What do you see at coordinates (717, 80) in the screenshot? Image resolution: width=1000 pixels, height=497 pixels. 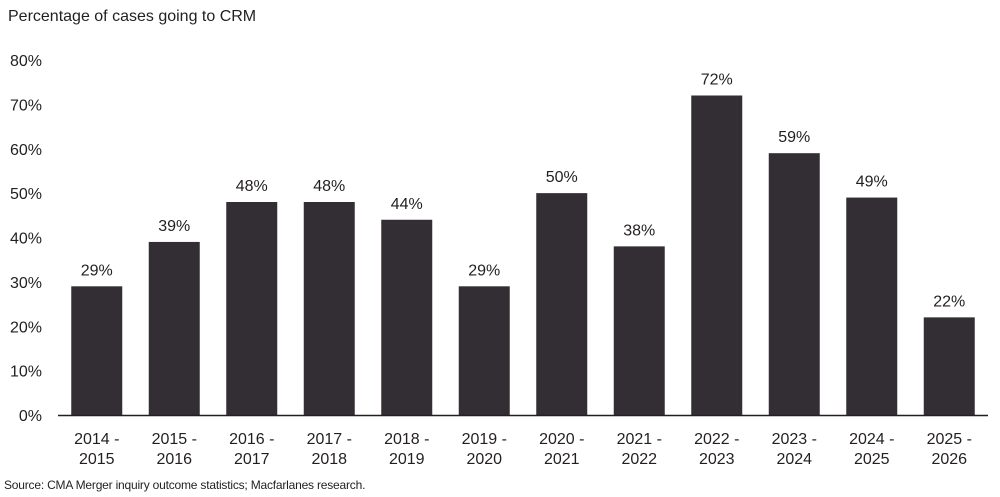 I see `data-label: 72%` at bounding box center [717, 80].